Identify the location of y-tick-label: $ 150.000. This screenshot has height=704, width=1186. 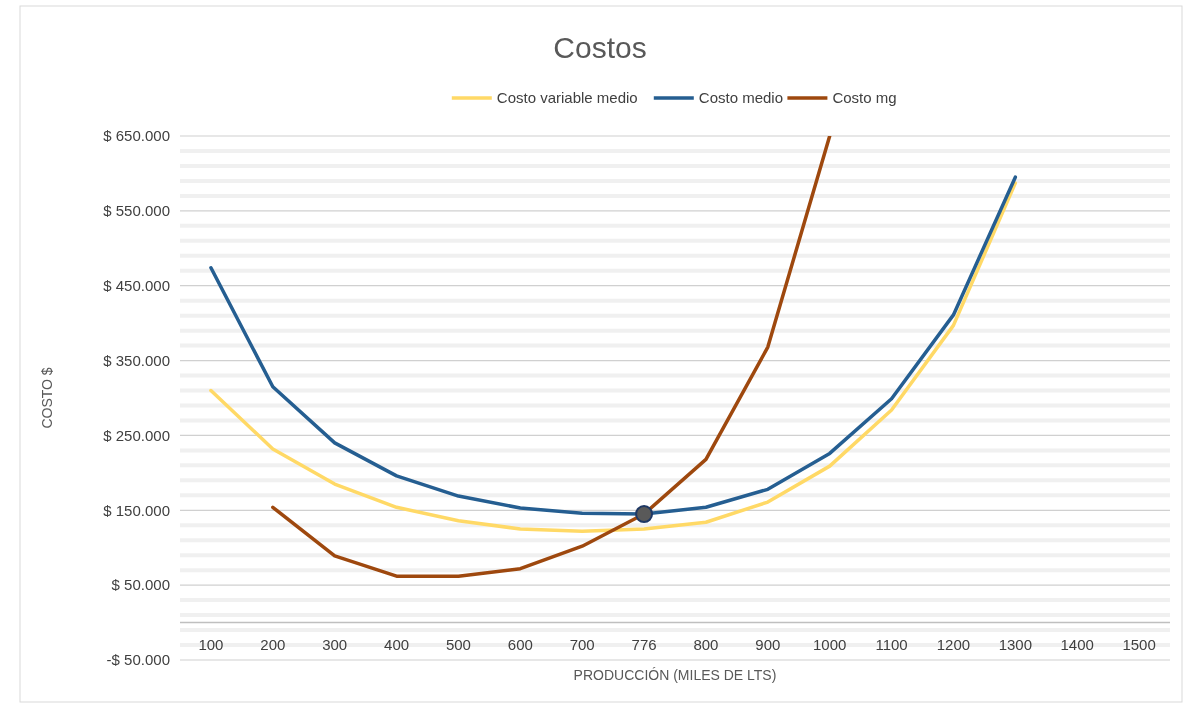
(136, 510).